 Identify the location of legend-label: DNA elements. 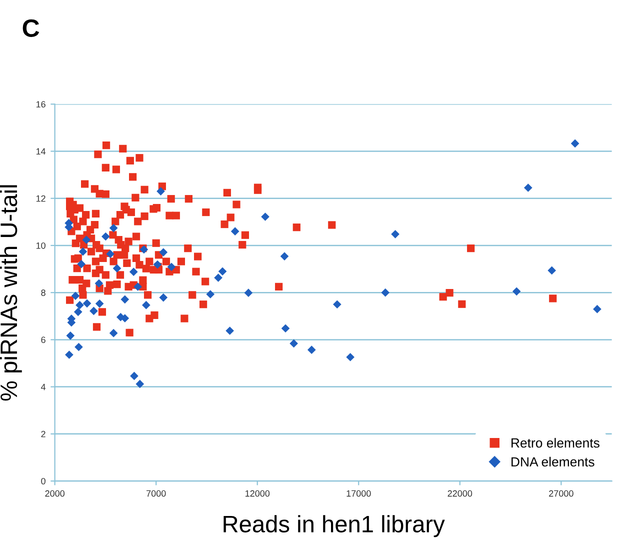
(553, 461).